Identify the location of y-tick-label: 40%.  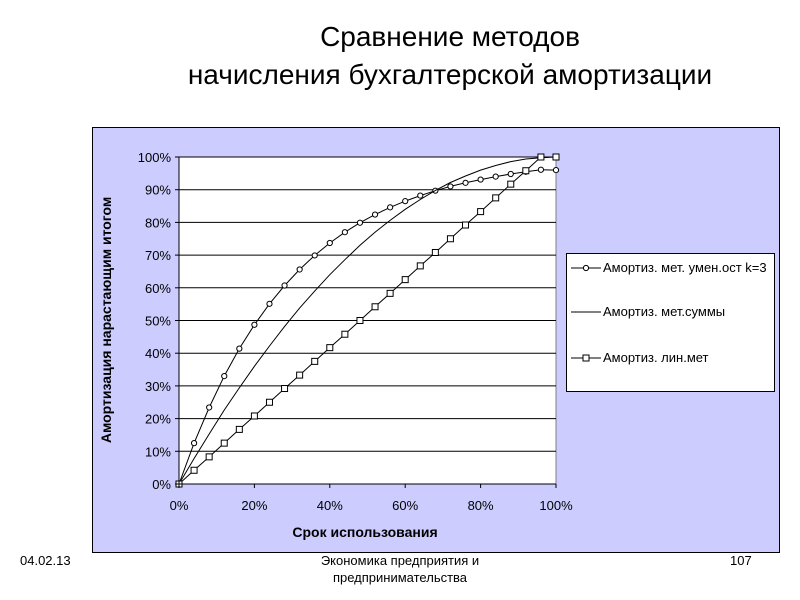
(158, 353).